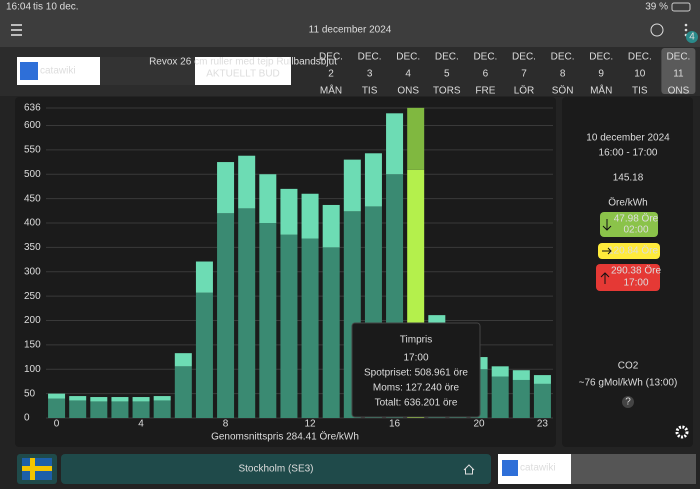  What do you see at coordinates (524, 91) in the screenshot?
I see `date-weekday: LÖR` at bounding box center [524, 91].